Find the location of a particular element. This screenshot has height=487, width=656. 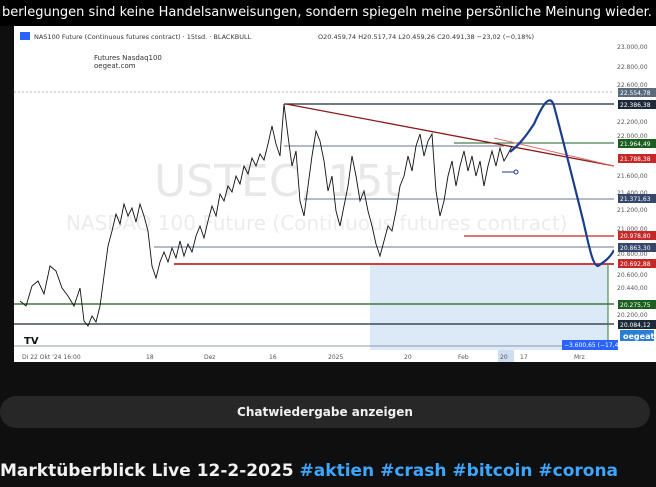

measure-label: −3.600,65 (−17,41 is located at coordinates (593, 345).